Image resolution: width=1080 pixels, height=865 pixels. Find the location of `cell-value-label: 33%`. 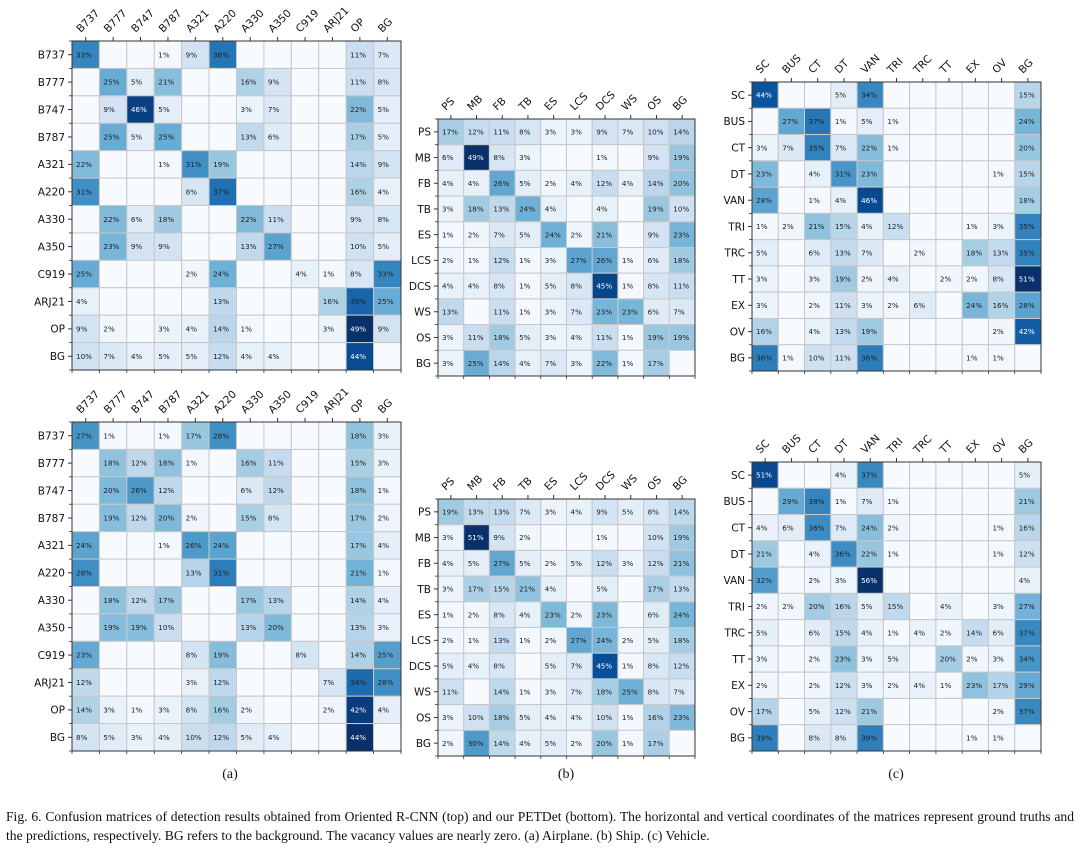

cell-value-label: 33% is located at coordinates (386, 274).